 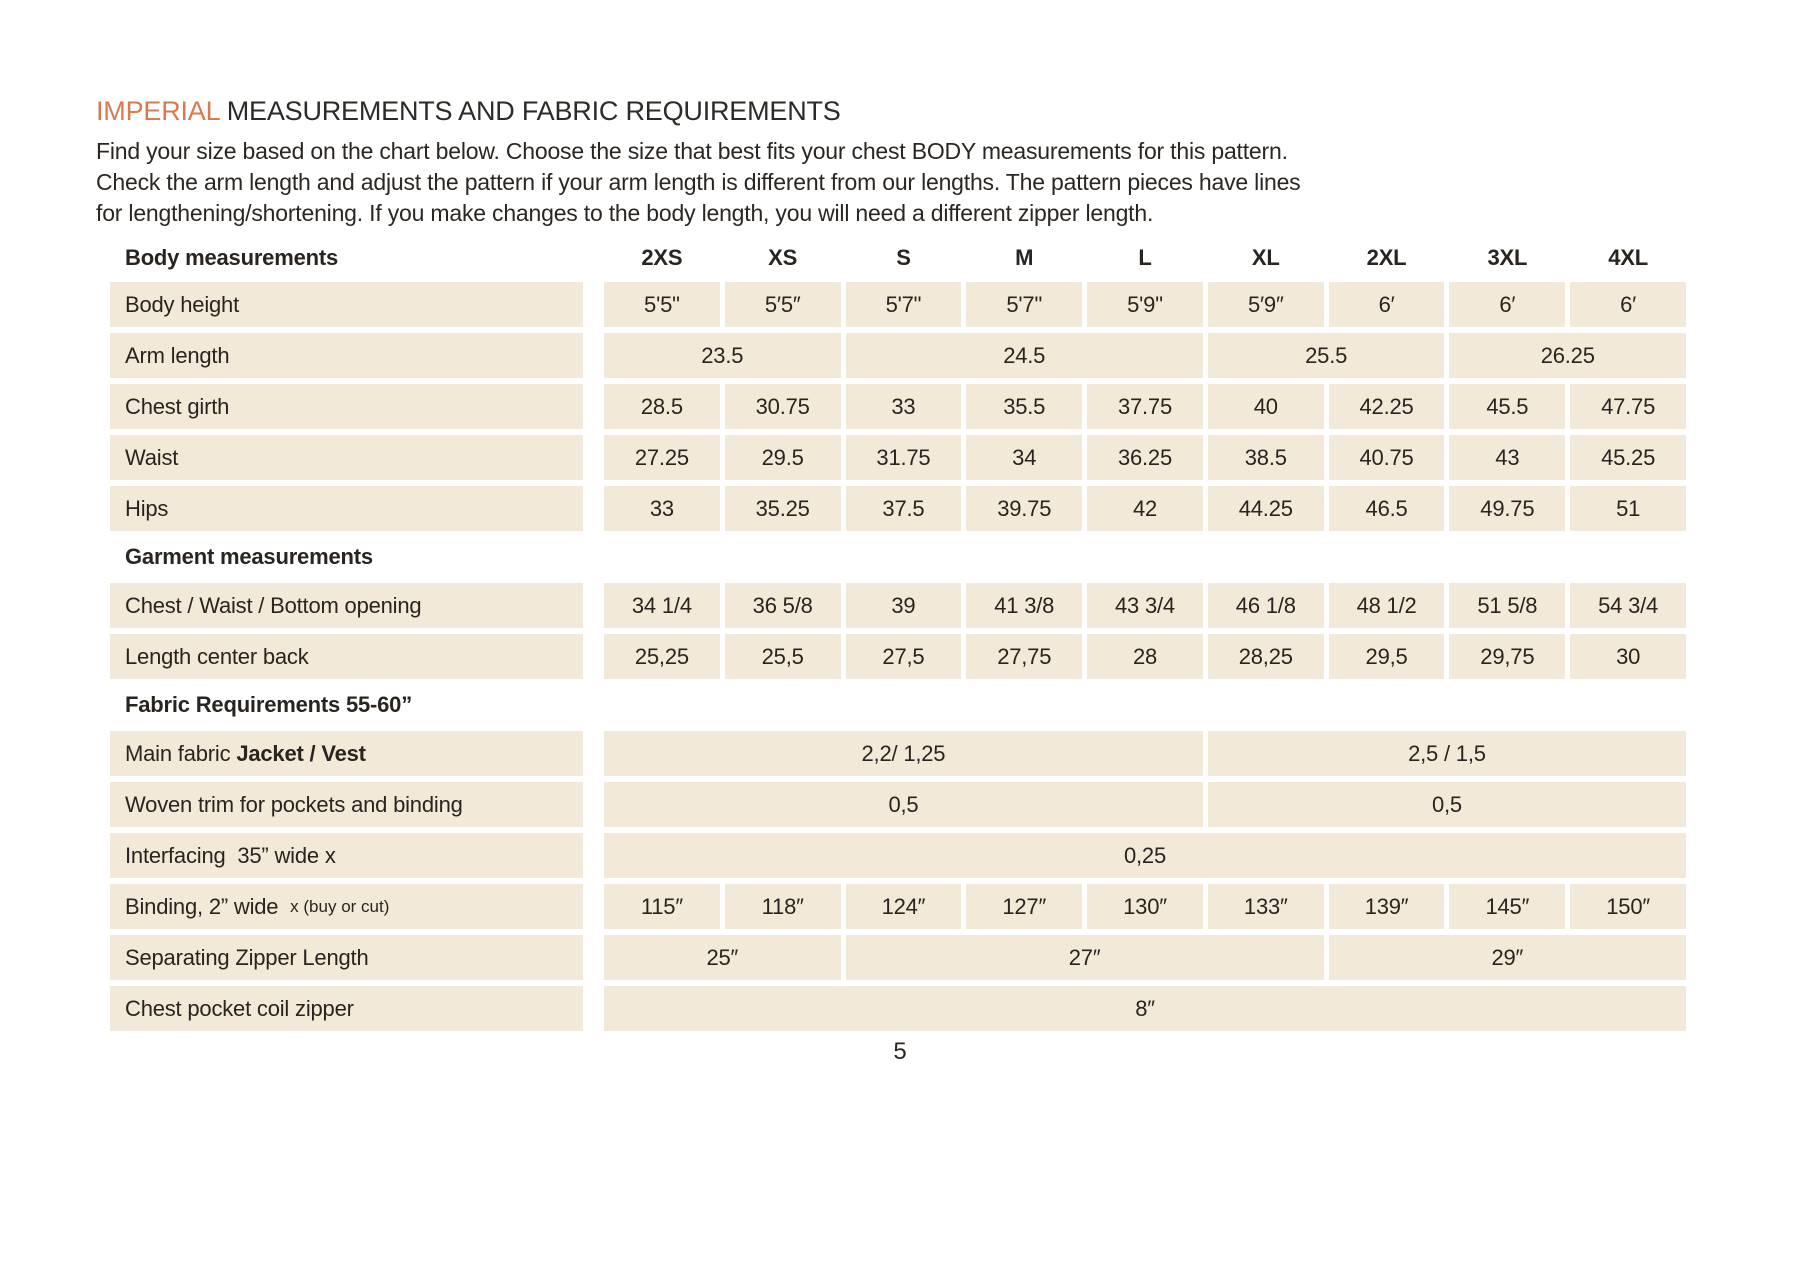 I want to click on table-cell: 54 3/4, so click(x=1628, y=605).